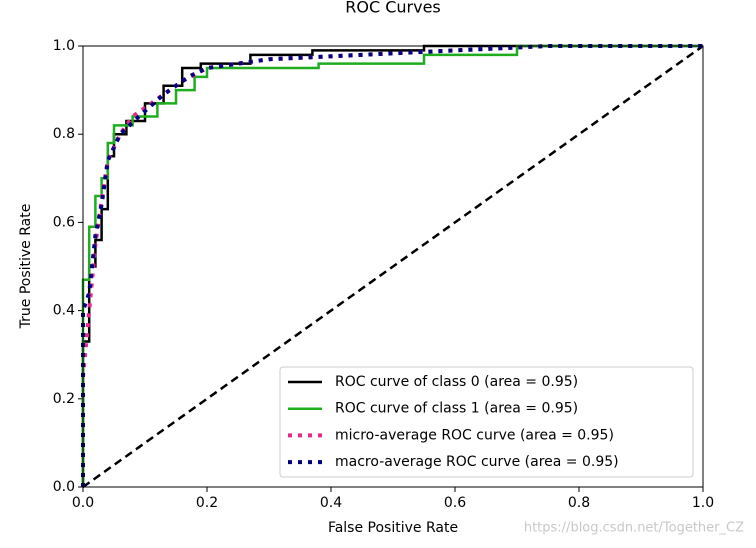  I want to click on x-axis-label: False Positive Rate, so click(393, 528).